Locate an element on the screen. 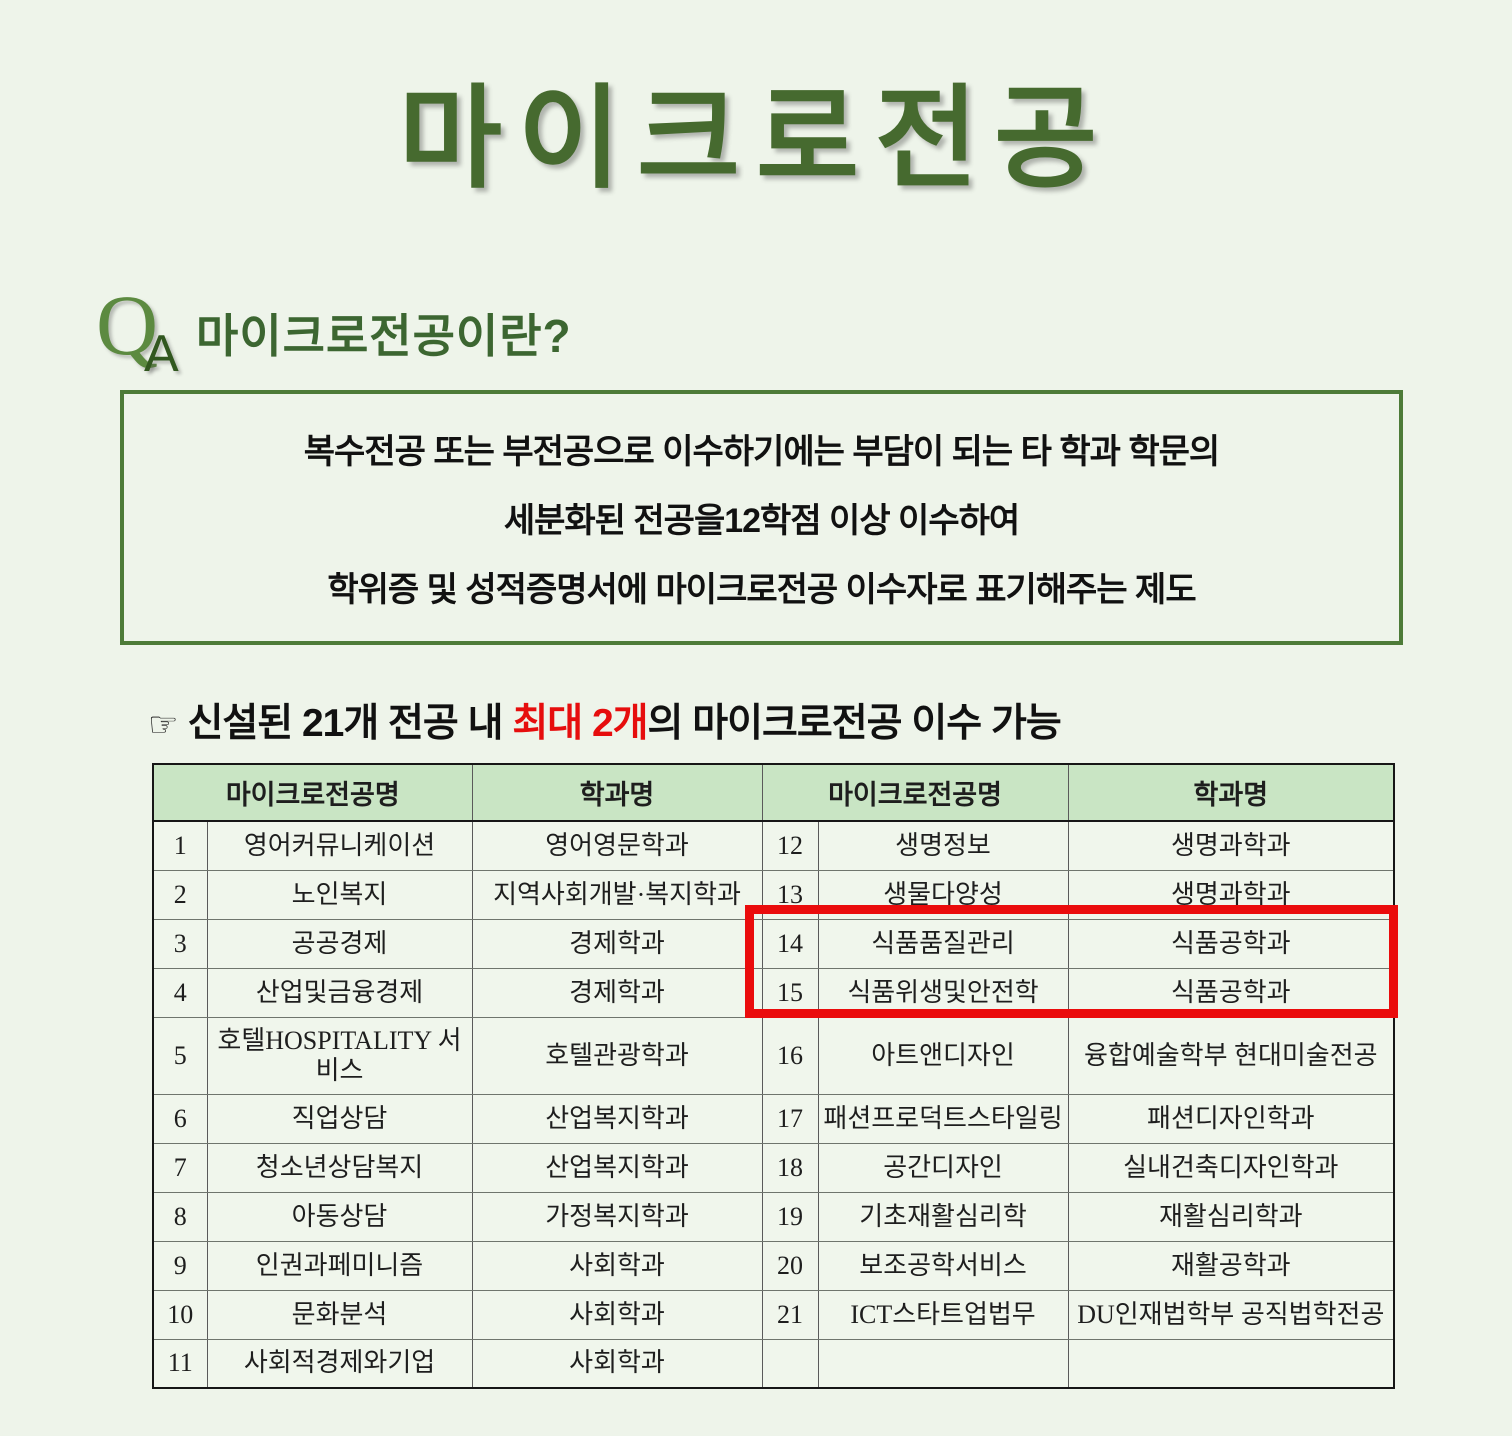 Image resolution: width=1512 pixels, height=1436 pixels. major-name-right: 식품위생및안전학 is located at coordinates (943, 992).